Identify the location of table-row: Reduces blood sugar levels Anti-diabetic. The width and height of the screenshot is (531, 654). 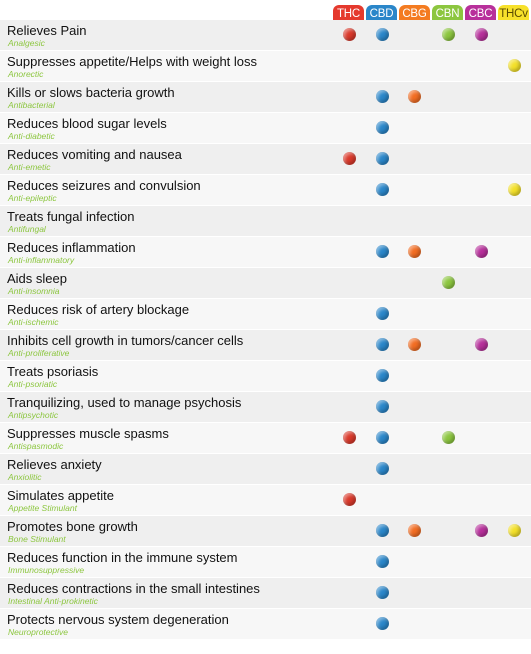
(265, 128).